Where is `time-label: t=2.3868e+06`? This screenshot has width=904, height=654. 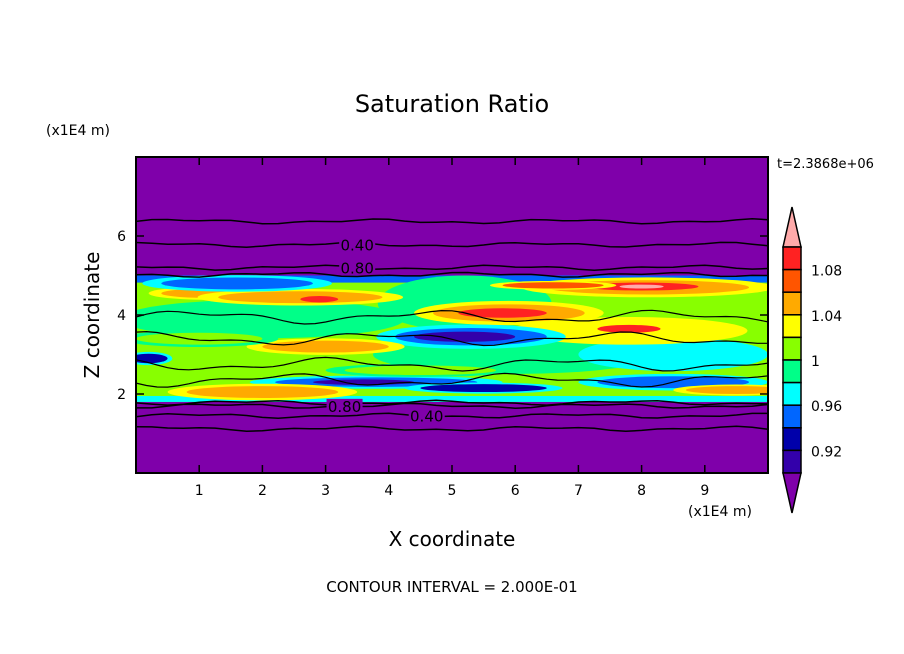
time-label: t=2.3868e+06 is located at coordinates (825, 164).